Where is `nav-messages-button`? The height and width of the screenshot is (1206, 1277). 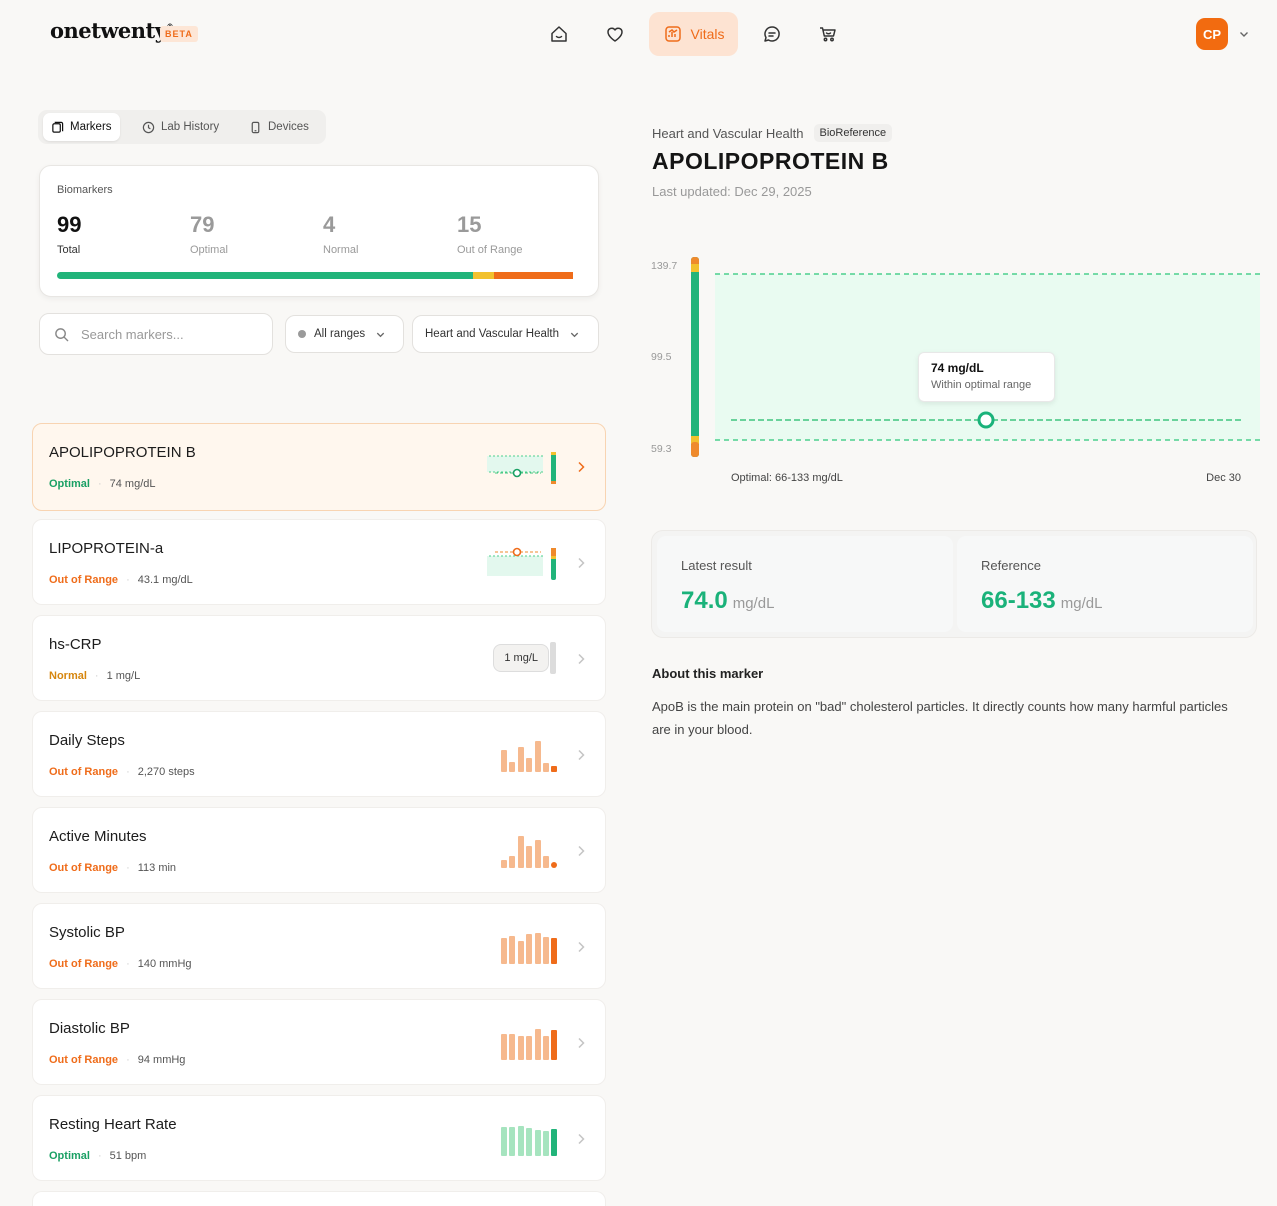
nav-messages-button is located at coordinates (772, 34).